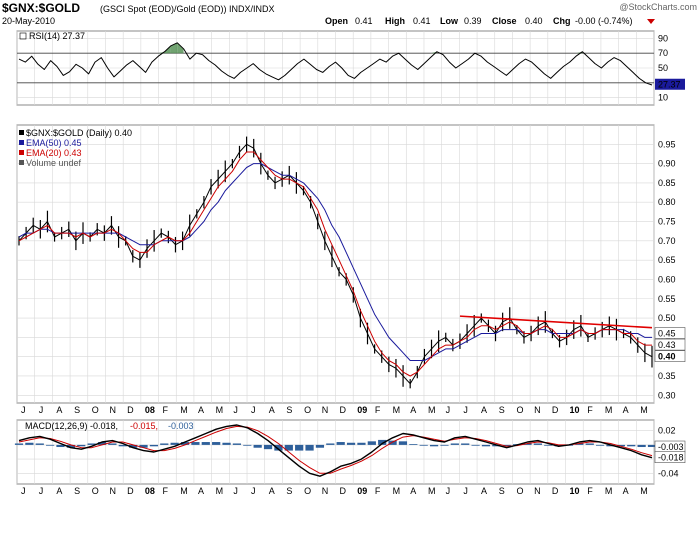 This screenshot has width=700, height=535. What do you see at coordinates (335, 64) in the screenshot?
I see `rsi-line` at bounding box center [335, 64].